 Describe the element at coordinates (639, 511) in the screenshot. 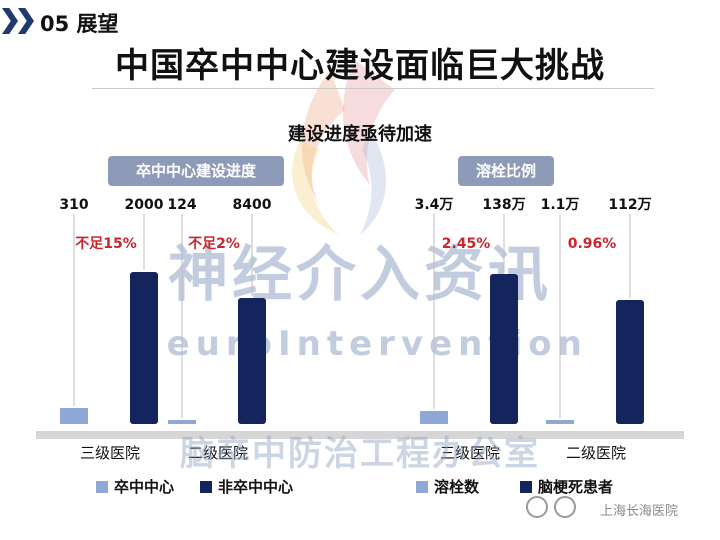

I see `hospital-name: 上海长海医院` at that location.